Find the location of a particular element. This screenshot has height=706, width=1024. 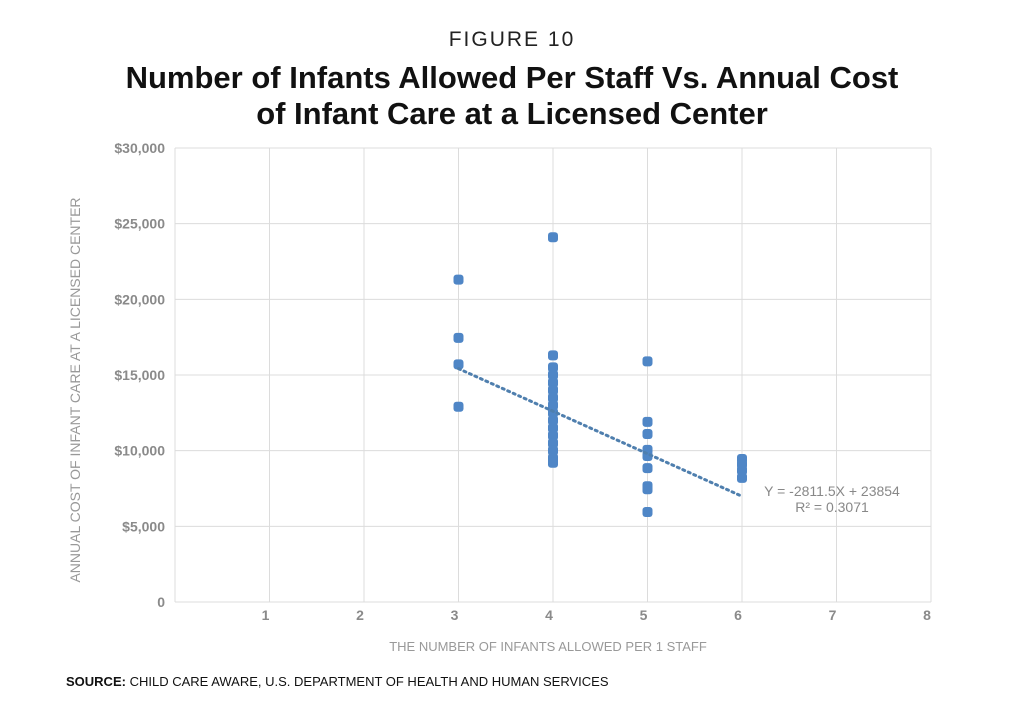

y-tick-label: $15,000 is located at coordinates (139, 375).